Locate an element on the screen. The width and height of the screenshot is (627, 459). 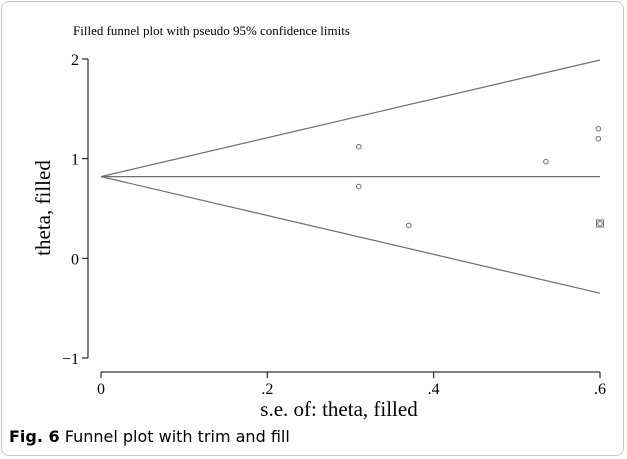
x-tick-label: 0 is located at coordinates (101, 389).